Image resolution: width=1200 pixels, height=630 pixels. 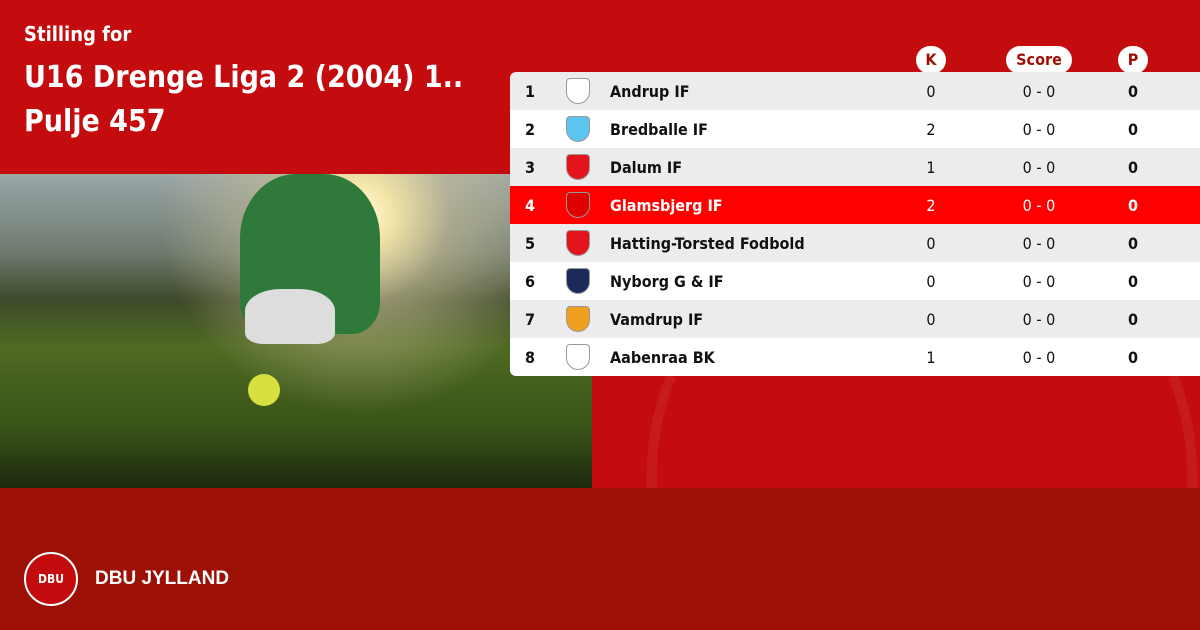 What do you see at coordinates (659, 129) in the screenshot?
I see `team-name: Bredballe IF` at bounding box center [659, 129].